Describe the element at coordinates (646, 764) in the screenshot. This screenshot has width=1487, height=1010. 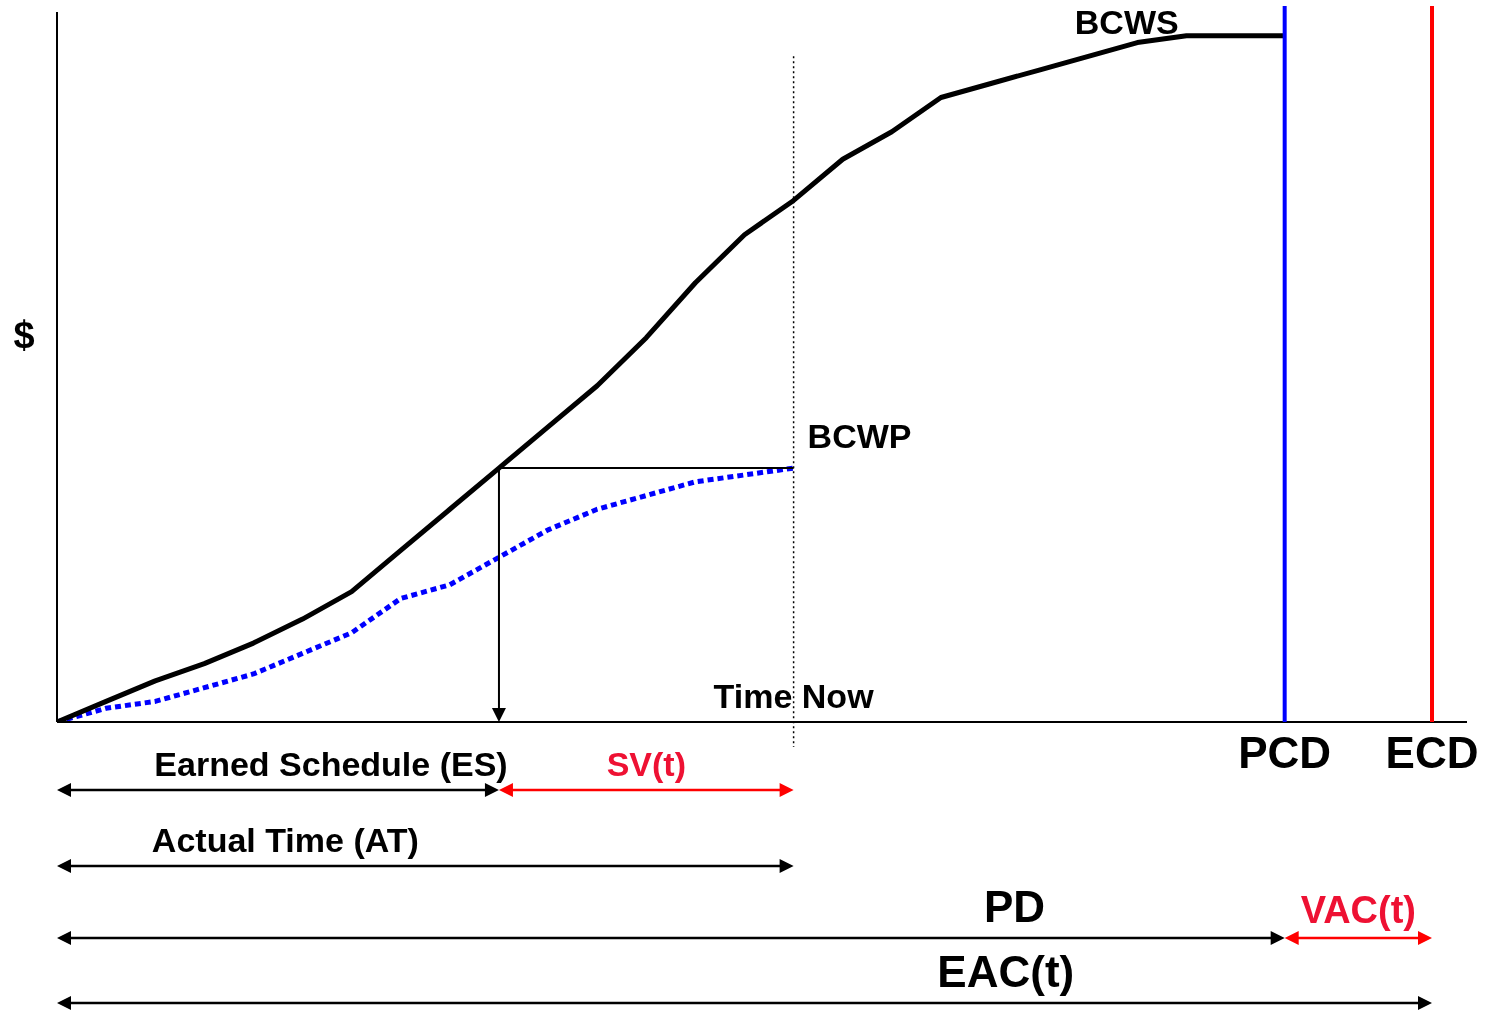
I see `text: SV(t)` at that location.